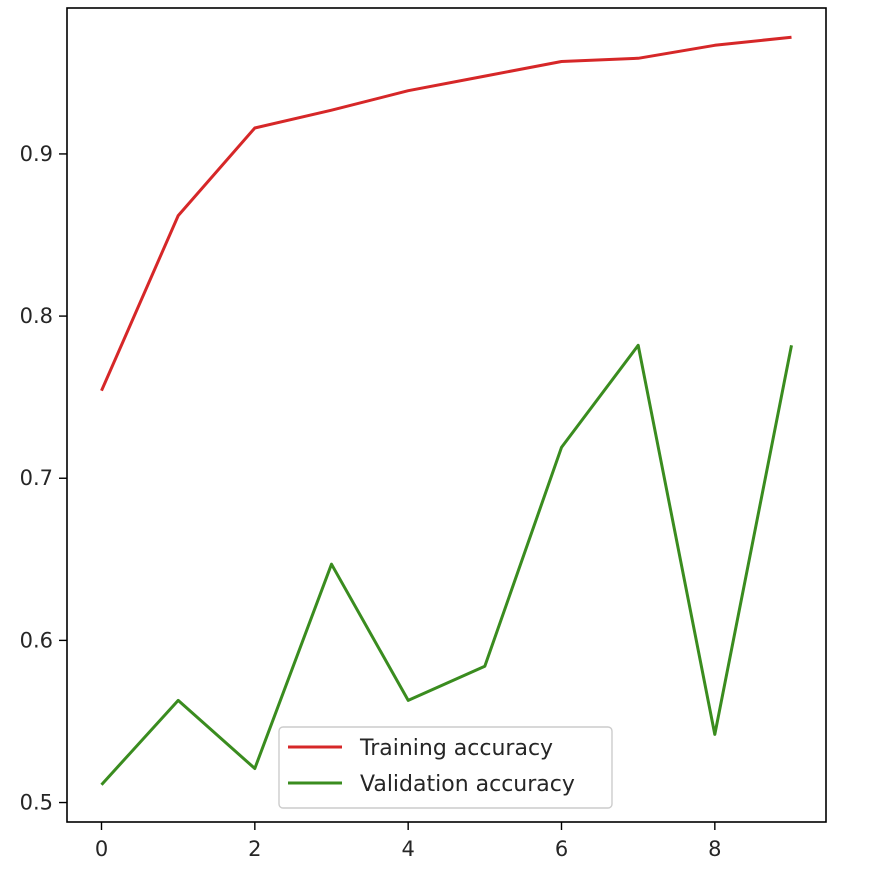 This screenshot has height=872, width=875. What do you see at coordinates (456, 748) in the screenshot?
I see `legend-label-training: Training accuracy` at bounding box center [456, 748].